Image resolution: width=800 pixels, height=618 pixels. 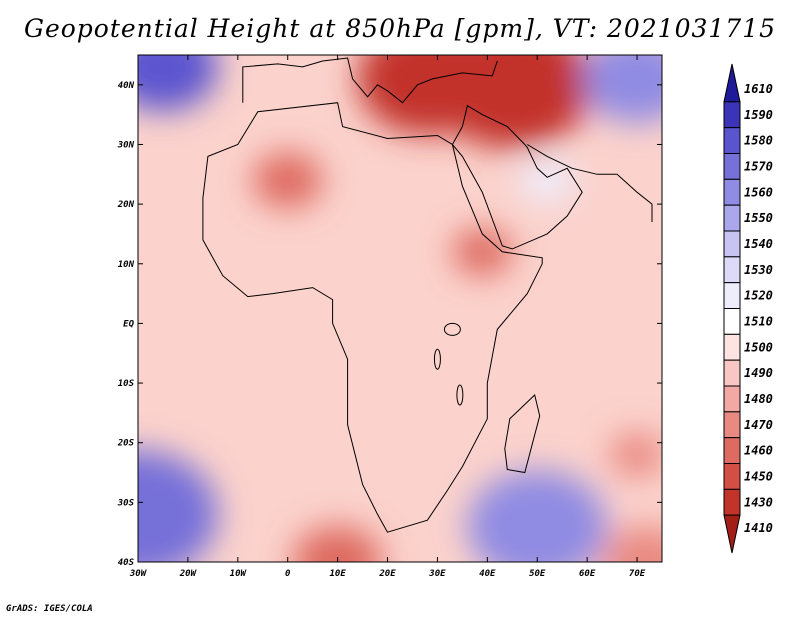 What do you see at coordinates (758, 218) in the screenshot?
I see `colorbar-label: 1550` at bounding box center [758, 218].